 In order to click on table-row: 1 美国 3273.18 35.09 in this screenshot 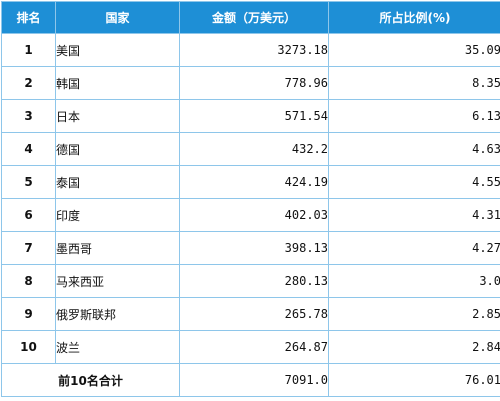, I will do `click(250, 50)`.